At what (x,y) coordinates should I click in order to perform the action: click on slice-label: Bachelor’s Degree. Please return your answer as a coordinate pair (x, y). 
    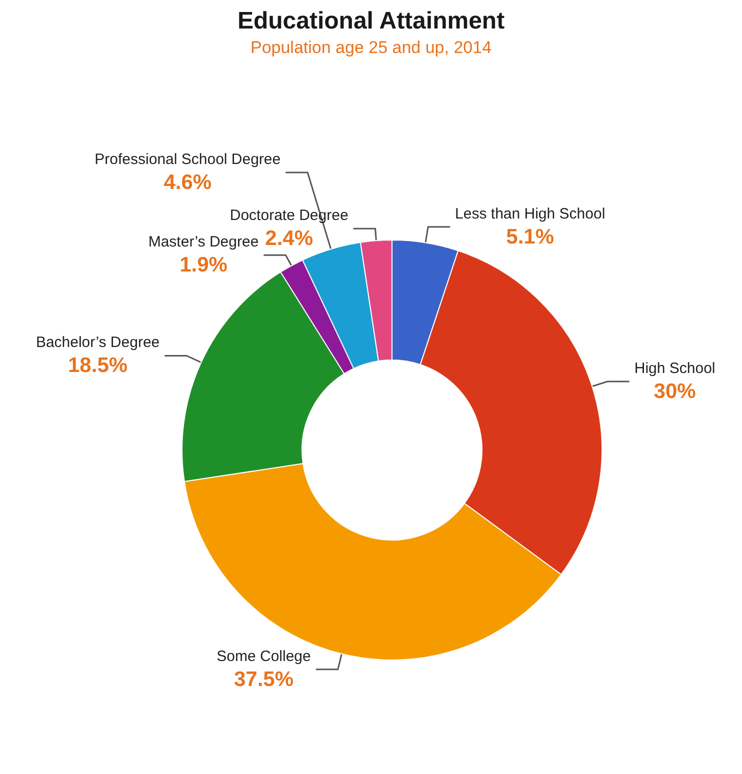
    Looking at the image, I should click on (98, 343).